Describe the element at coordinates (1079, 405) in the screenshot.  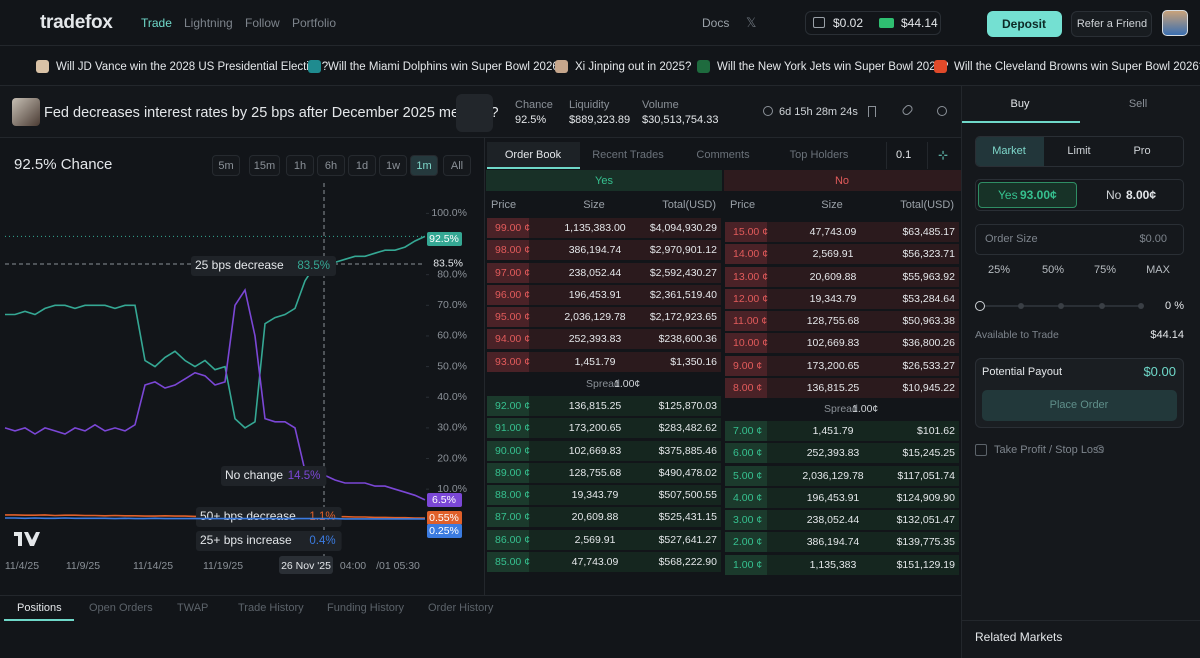
I see `place-order-button: Place Order` at that location.